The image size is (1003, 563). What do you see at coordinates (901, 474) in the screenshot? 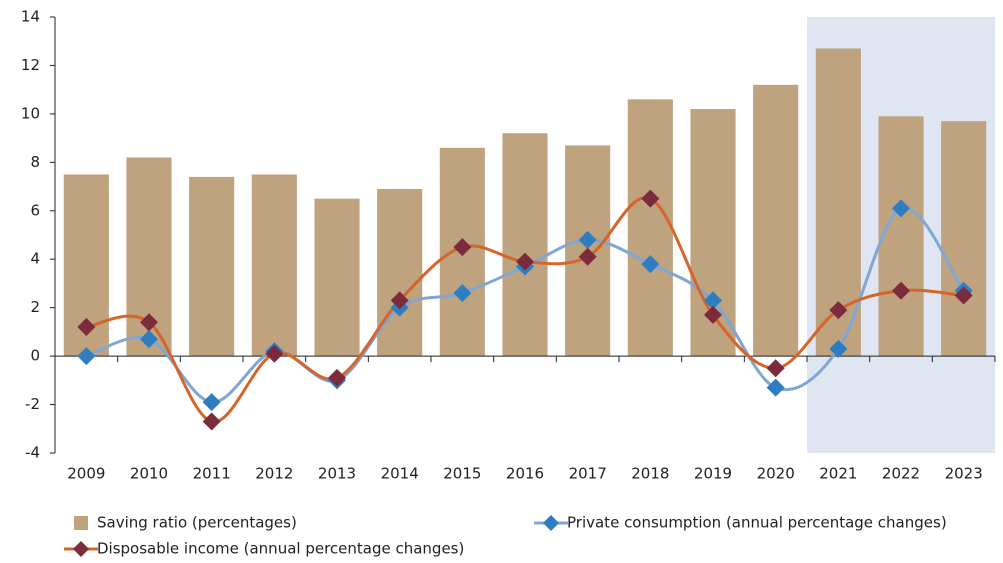
I see `x-tick-label: 2022` at bounding box center [901, 474].